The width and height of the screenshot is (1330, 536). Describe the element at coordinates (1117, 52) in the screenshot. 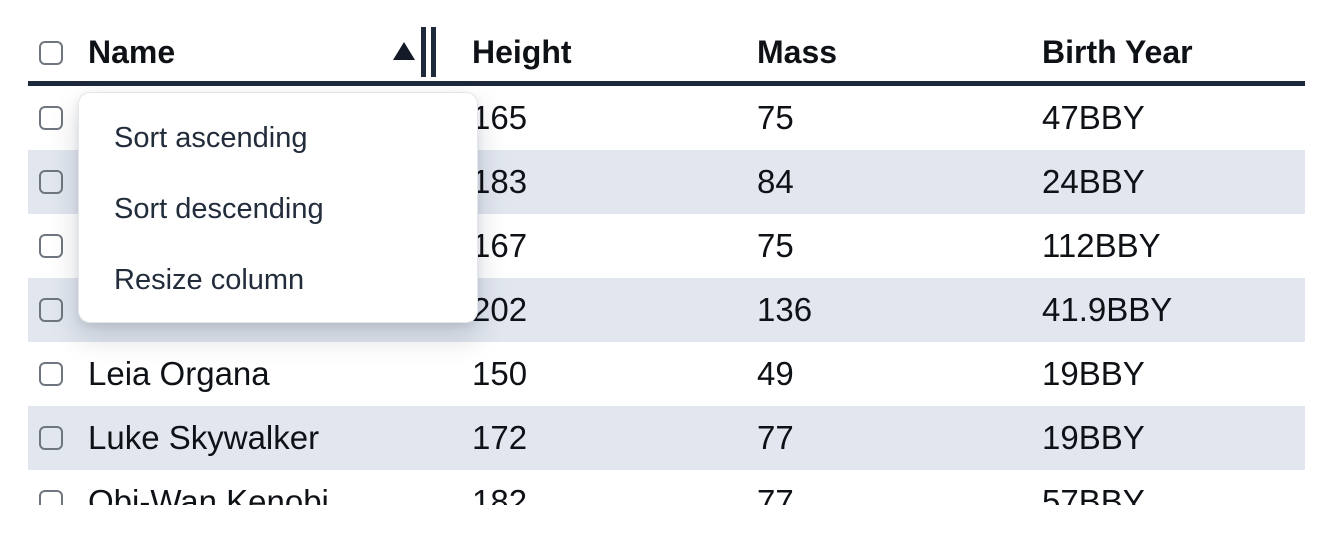

I see `column-header-birth-year-label: Birth Year` at that location.